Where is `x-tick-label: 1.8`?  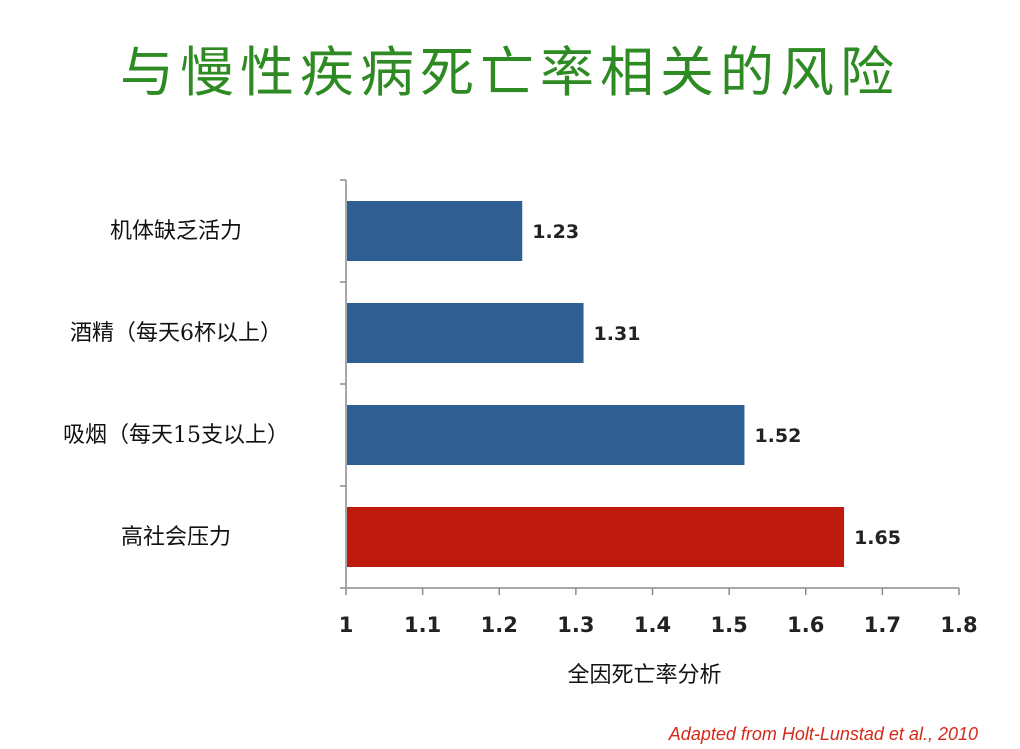
x-tick-label: 1.8 is located at coordinates (958, 625).